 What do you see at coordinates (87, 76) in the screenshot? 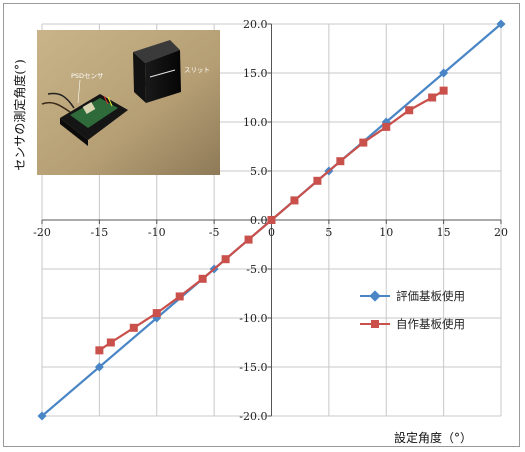
I see `label-psd-sensor: PSDセンサ` at bounding box center [87, 76].